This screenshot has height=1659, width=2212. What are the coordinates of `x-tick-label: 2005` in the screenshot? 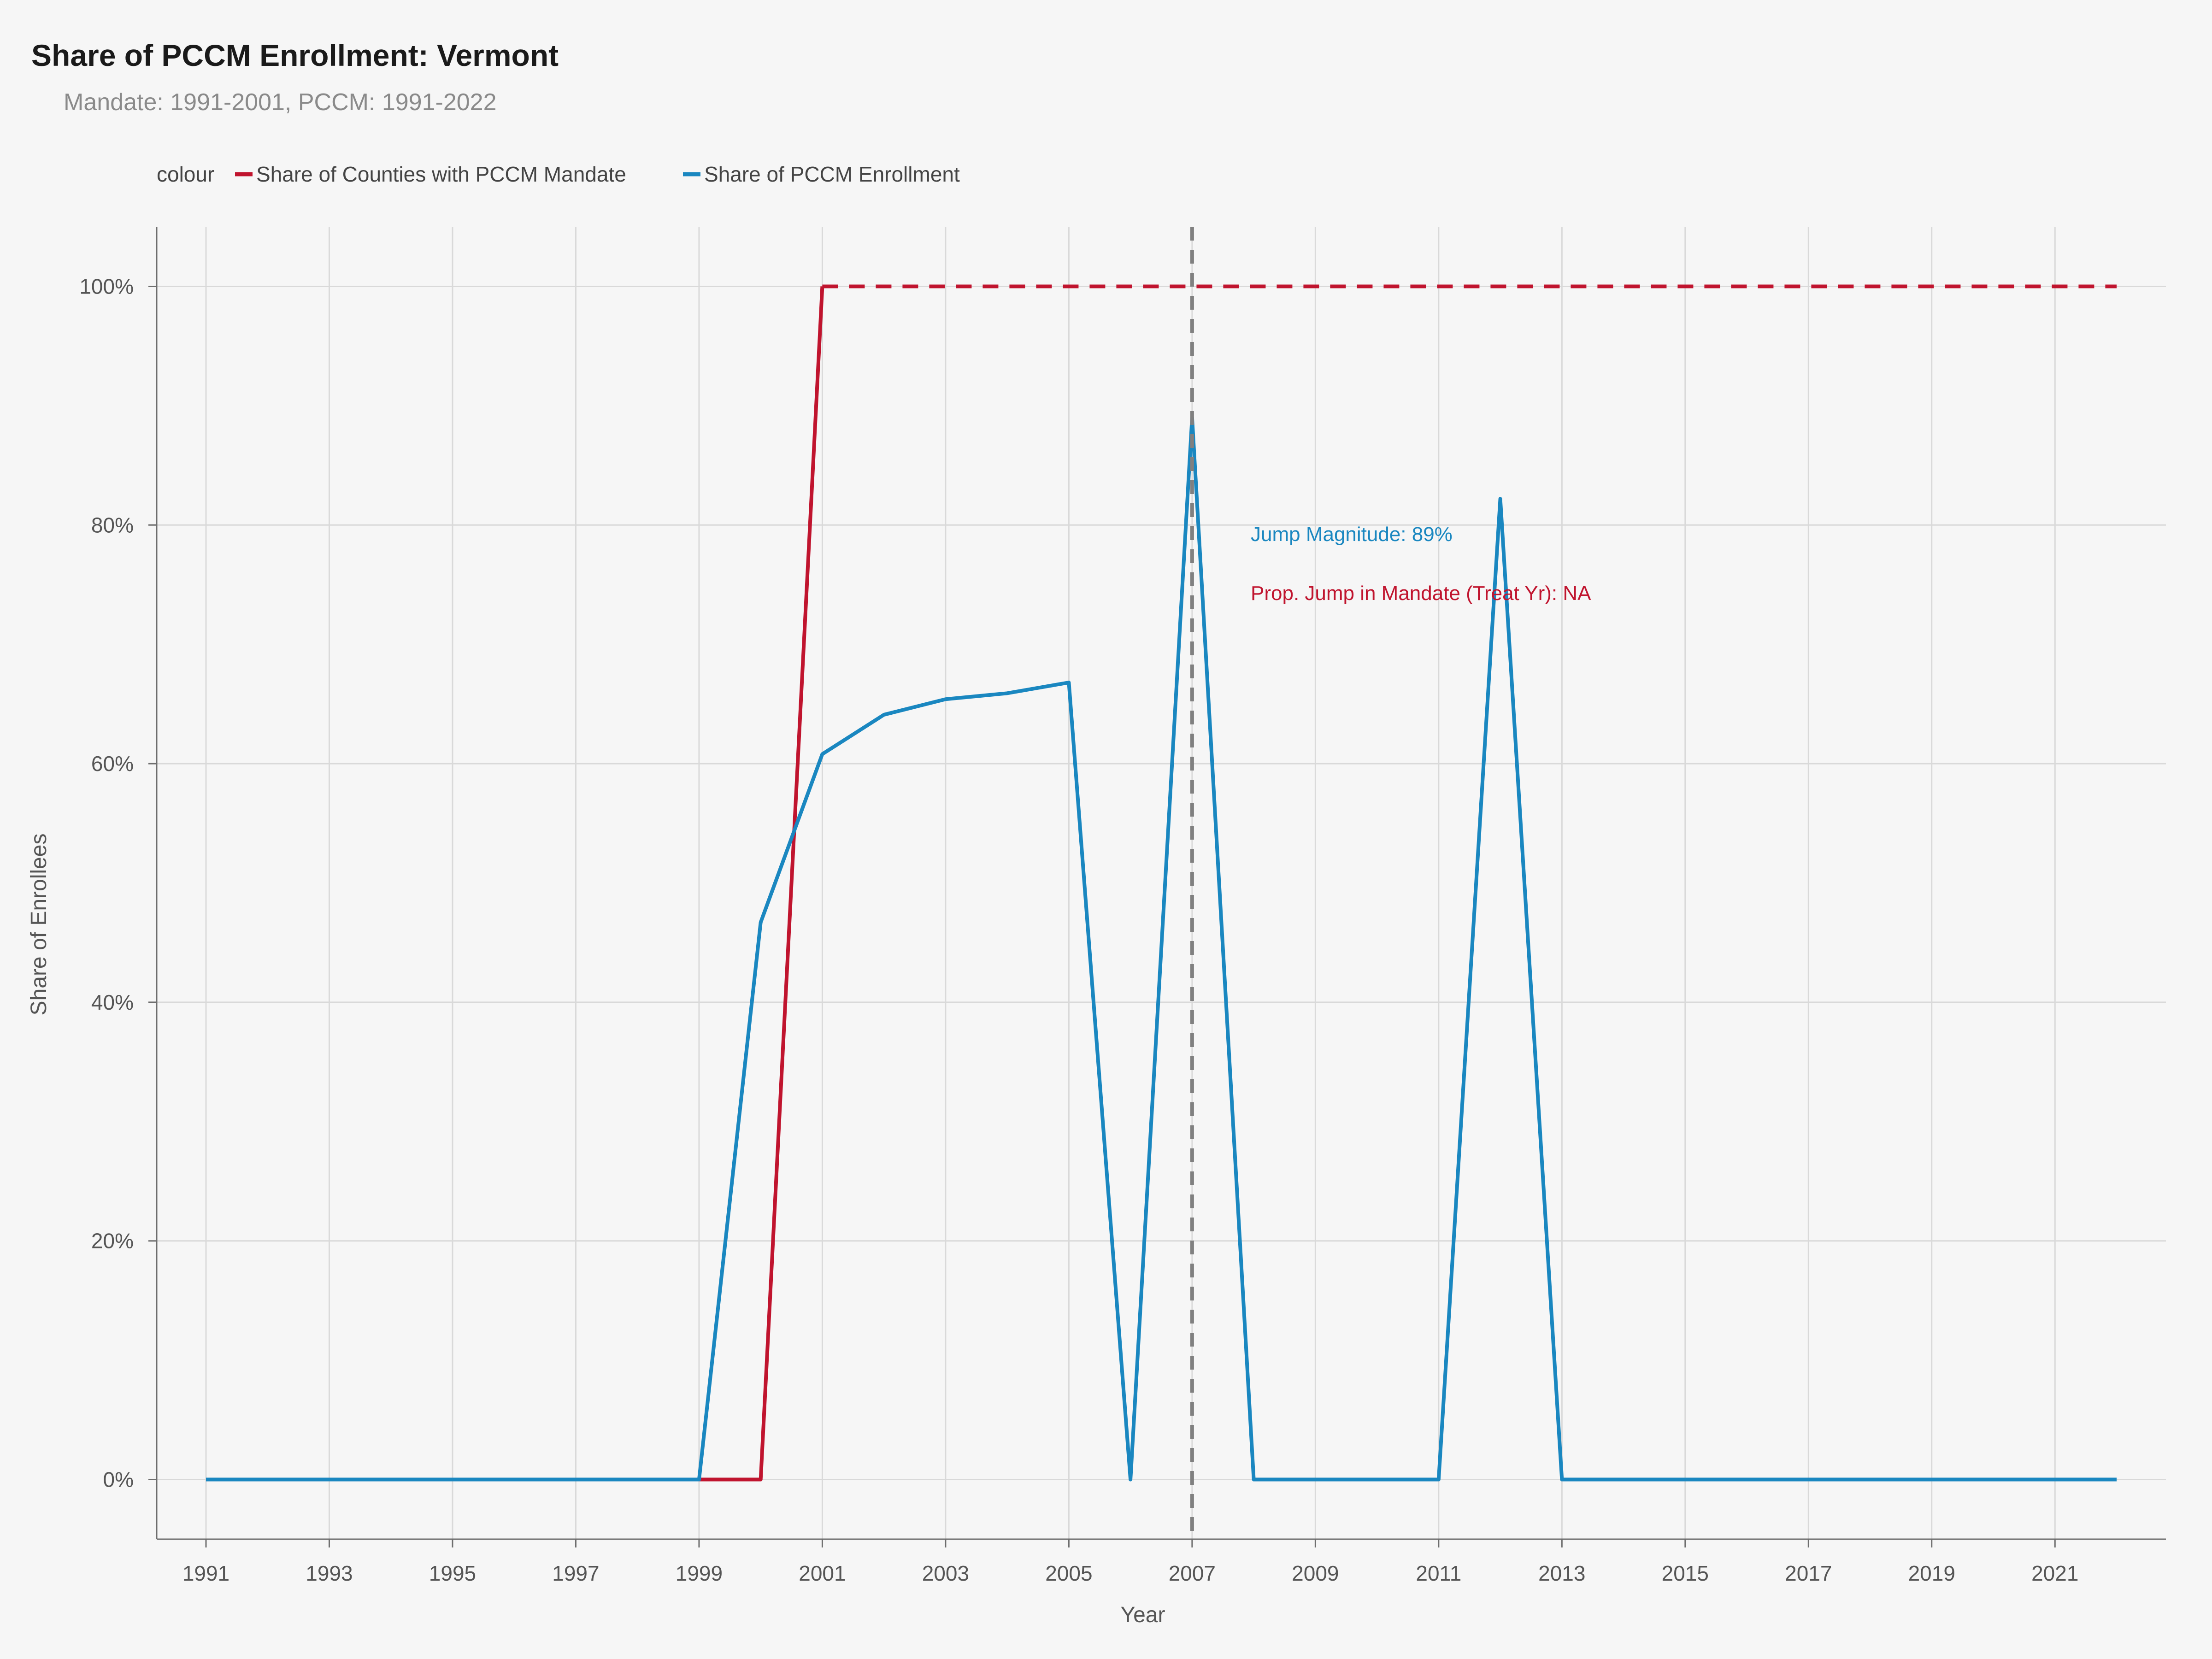 It's located at (1068, 1573).